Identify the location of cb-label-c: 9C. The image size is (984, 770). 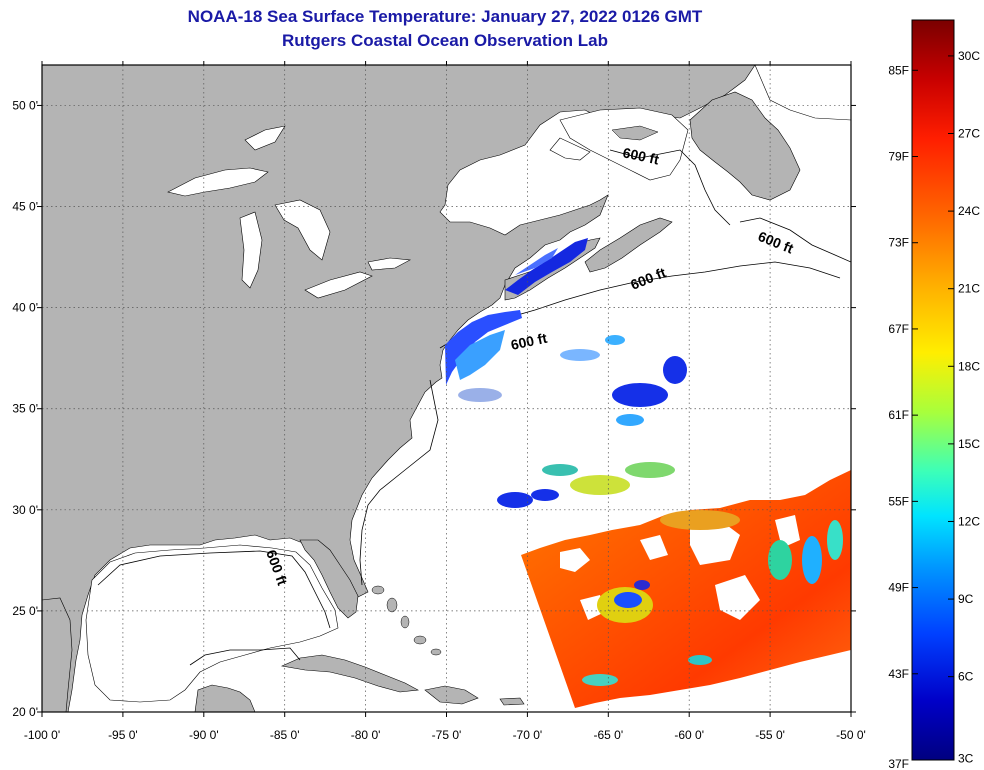
(966, 599).